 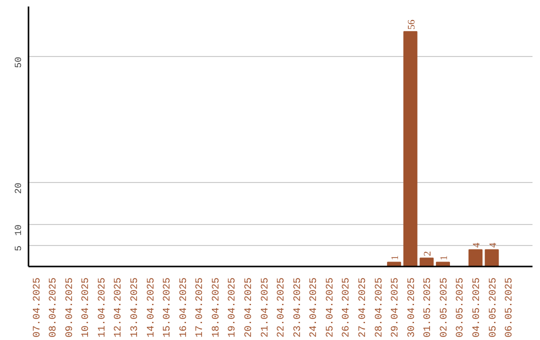 I want to click on x-tick-label: 30.04.2025, so click(x=412, y=307).